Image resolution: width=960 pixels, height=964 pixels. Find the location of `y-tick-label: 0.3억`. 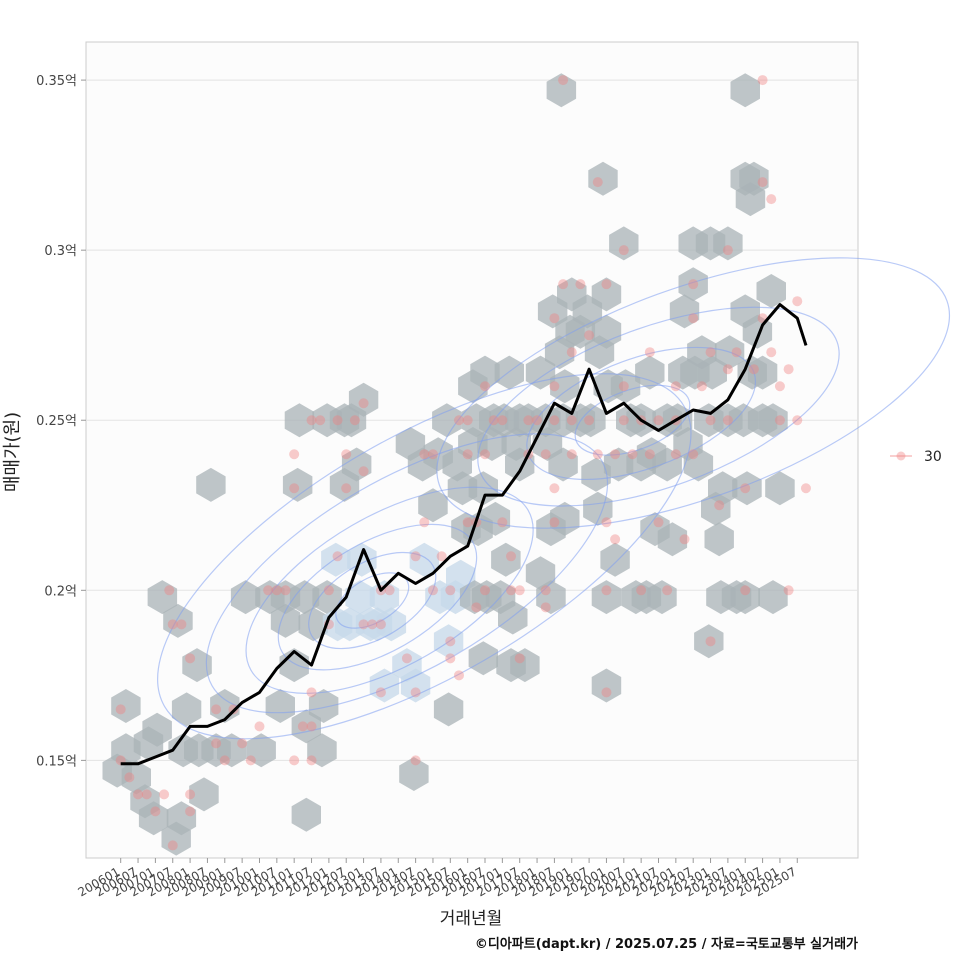

y-tick-label: 0.3억 is located at coordinates (60, 251).